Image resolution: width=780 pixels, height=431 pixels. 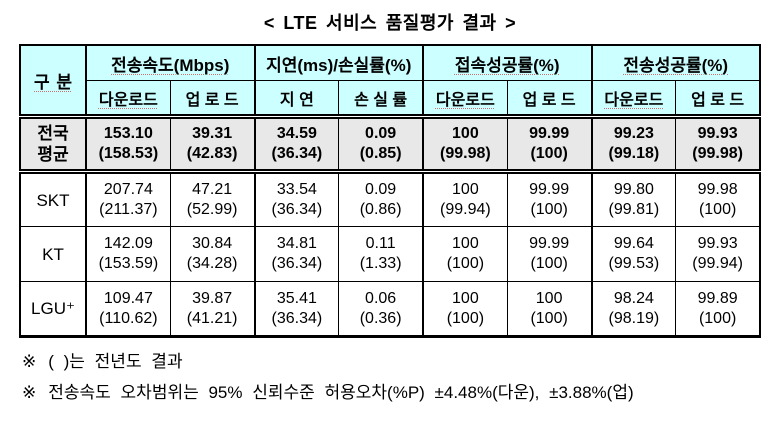 What do you see at coordinates (380, 209) in the screenshot?
I see `cell-previous-value: (0.86)` at bounding box center [380, 209].